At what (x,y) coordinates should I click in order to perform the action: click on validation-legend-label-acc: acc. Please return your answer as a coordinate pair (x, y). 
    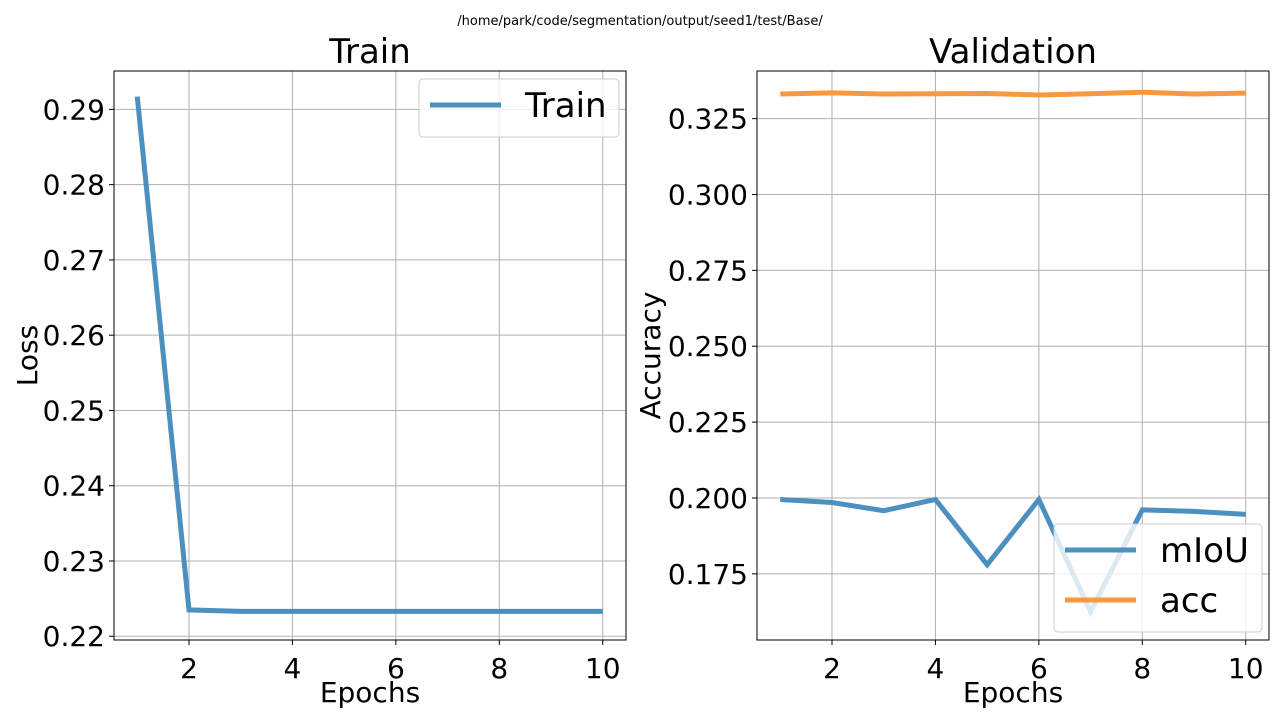
    Looking at the image, I should click on (1189, 601).